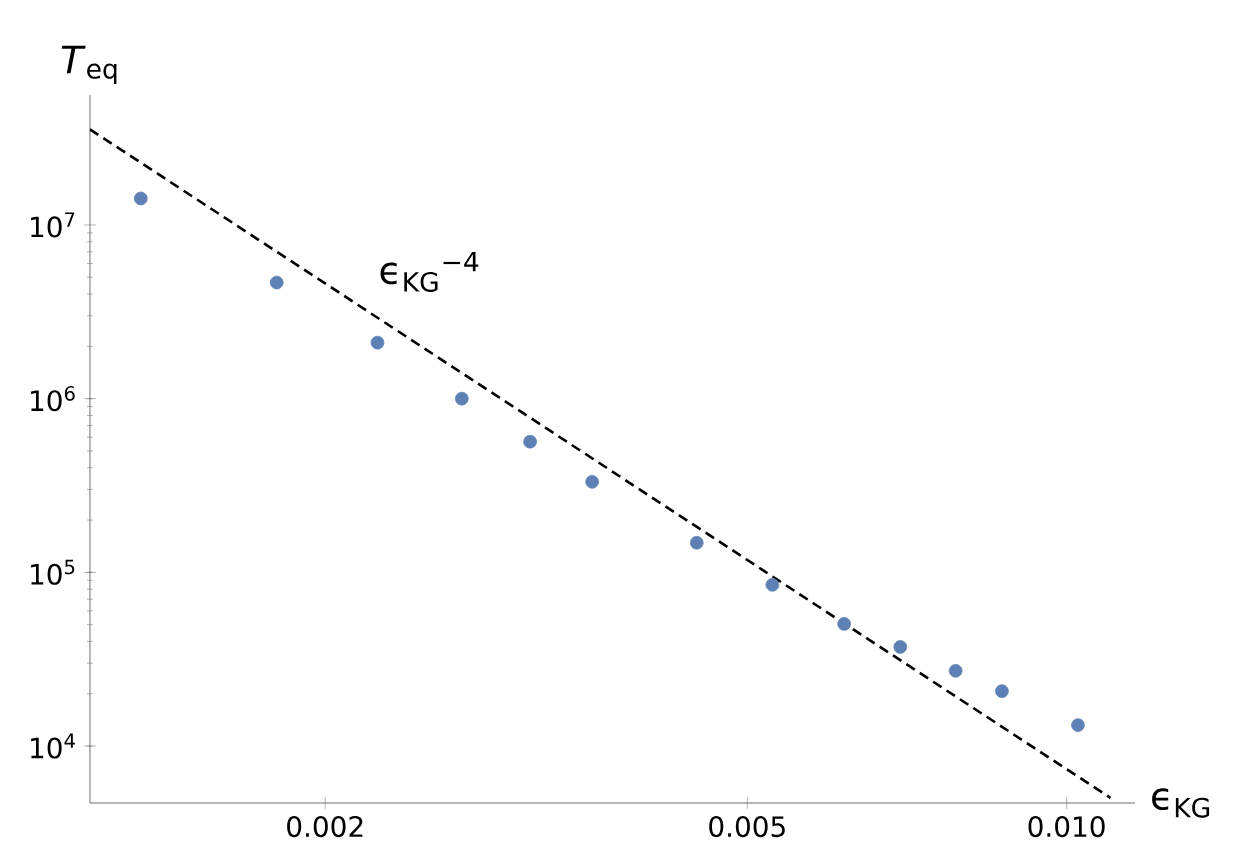  What do you see at coordinates (429, 271) in the screenshot?
I see `annotation: ϵ$_{KG}$−4` at bounding box center [429, 271].